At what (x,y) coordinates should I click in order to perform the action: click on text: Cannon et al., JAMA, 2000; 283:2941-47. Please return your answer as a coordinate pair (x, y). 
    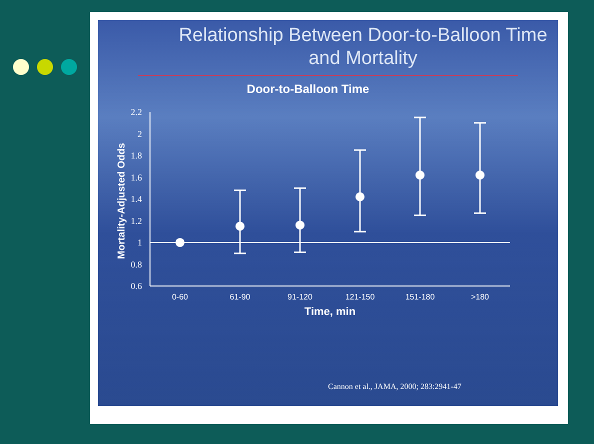
    Looking at the image, I should click on (395, 386).